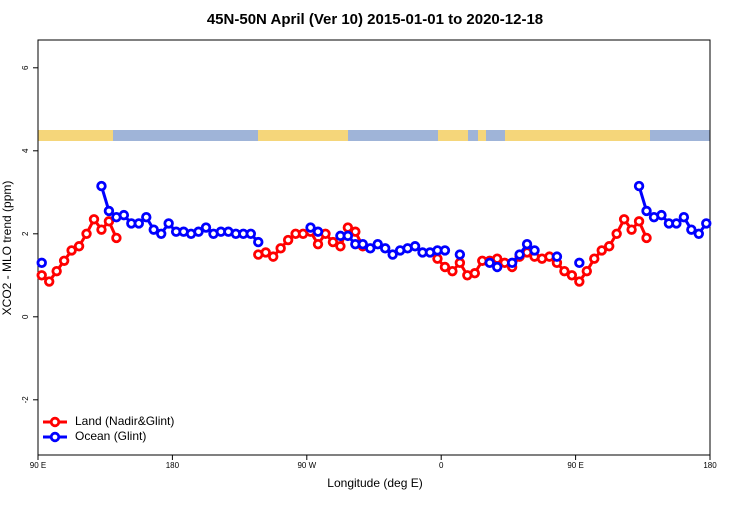  Describe the element at coordinates (374, 483) in the screenshot. I see `x-axis-label: Longitude (deg E)` at that location.